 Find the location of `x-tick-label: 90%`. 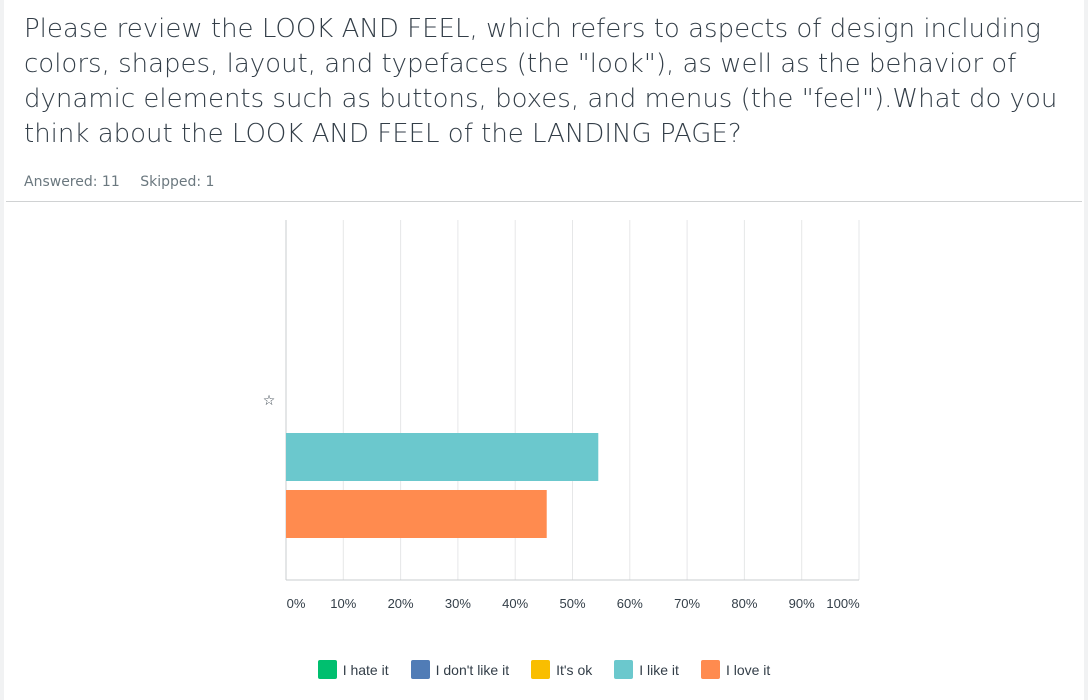

x-tick-label: 90% is located at coordinates (802, 603).